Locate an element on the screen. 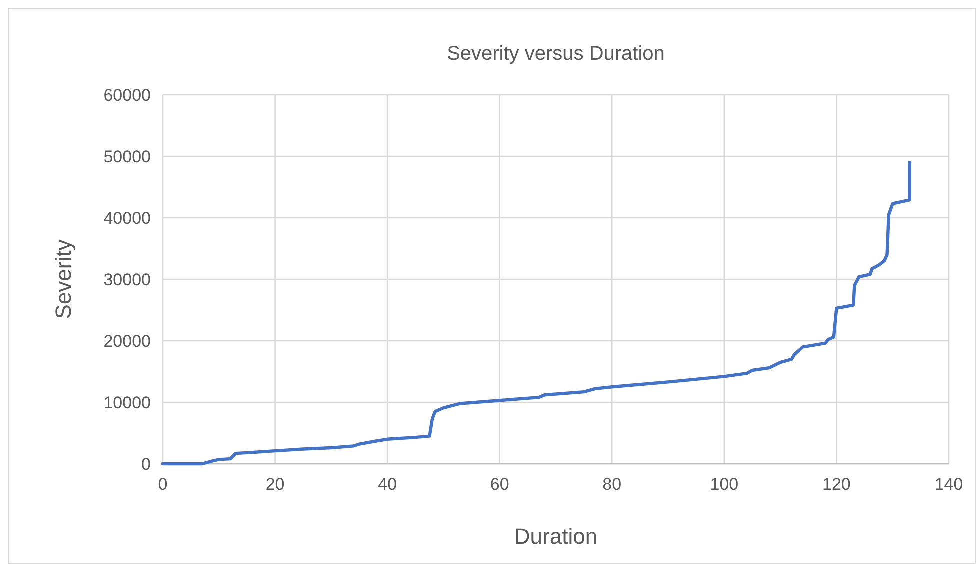 The width and height of the screenshot is (976, 564). x-tick-label: 0 is located at coordinates (163, 484).